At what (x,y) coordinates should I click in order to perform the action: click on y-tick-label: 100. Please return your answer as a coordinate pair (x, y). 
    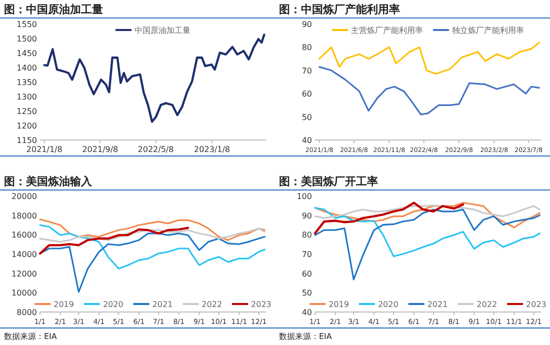
    Looking at the image, I should click on (304, 196).